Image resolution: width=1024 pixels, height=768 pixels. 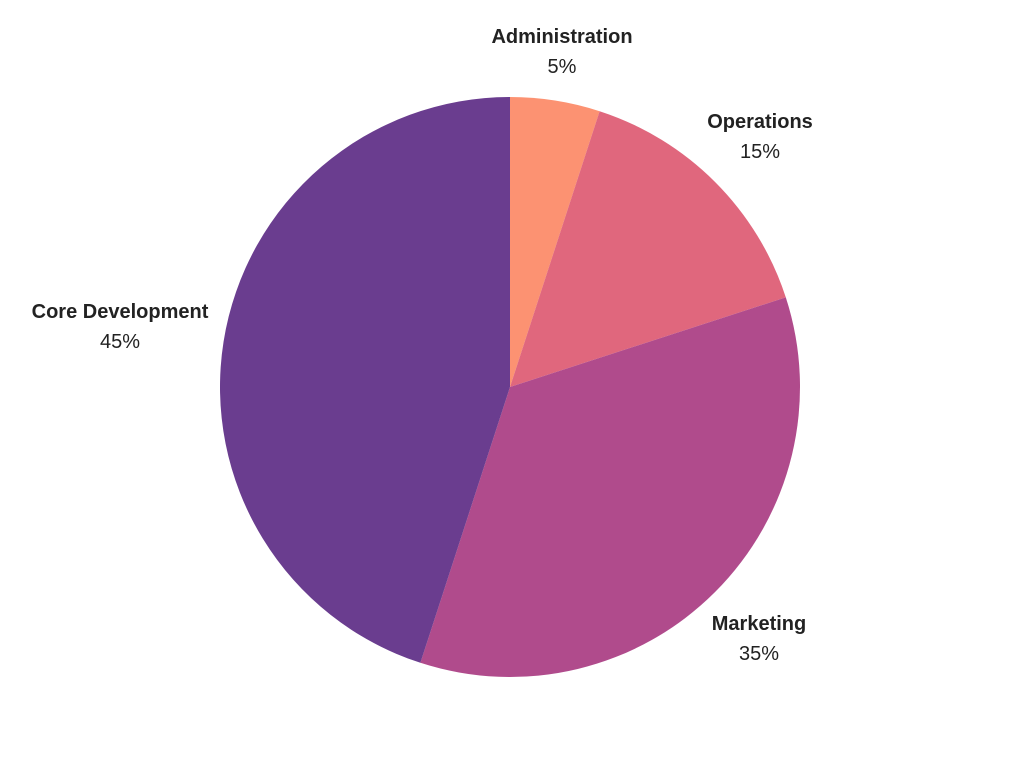 I want to click on slice-label-marketing: Marketing, so click(x=759, y=624).